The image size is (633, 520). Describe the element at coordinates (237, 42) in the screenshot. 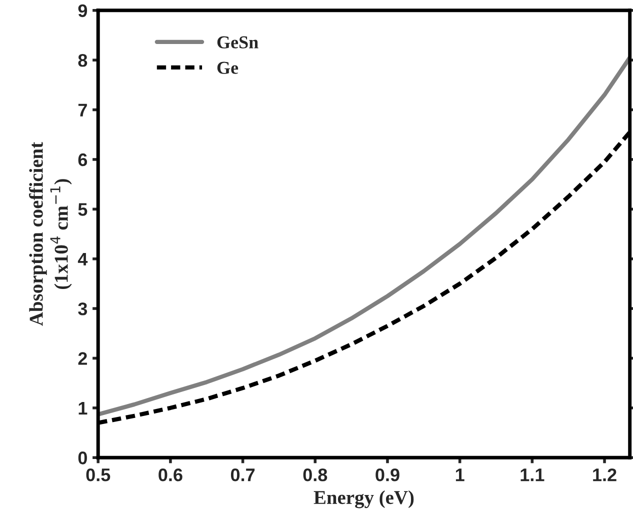

I see `legend-label: GeSn` at that location.